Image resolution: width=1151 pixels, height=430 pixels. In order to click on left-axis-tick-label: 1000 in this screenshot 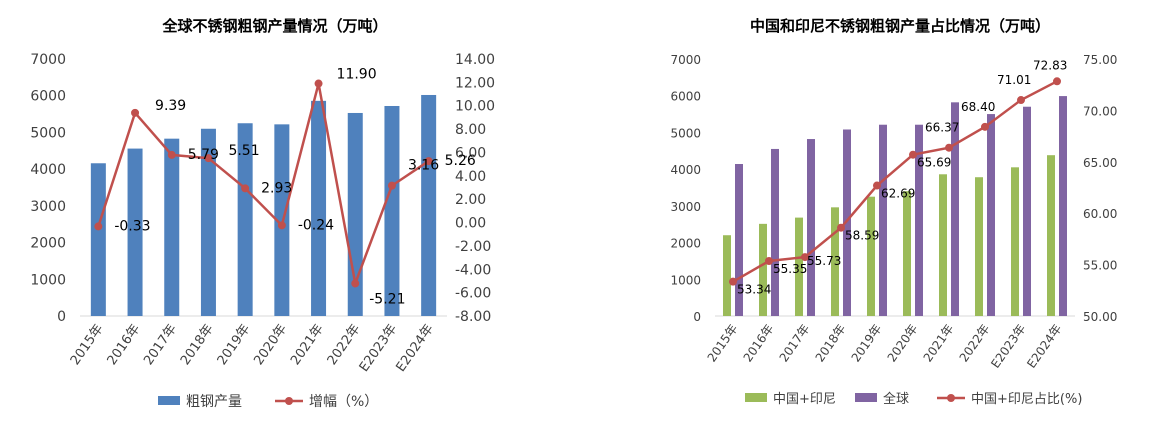, I will do `click(48, 280)`.